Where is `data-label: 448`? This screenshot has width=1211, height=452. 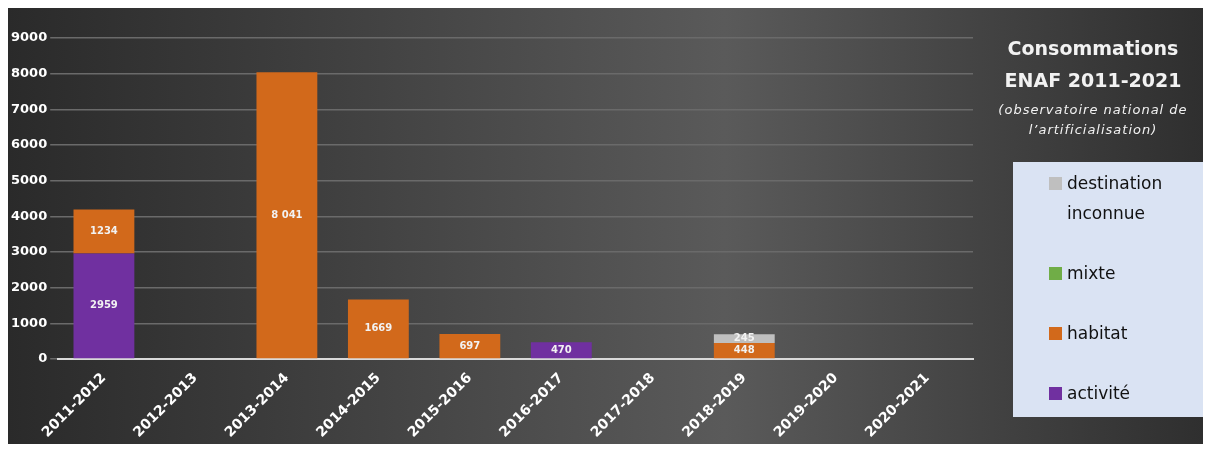 data-label: 448 is located at coordinates (744, 350).